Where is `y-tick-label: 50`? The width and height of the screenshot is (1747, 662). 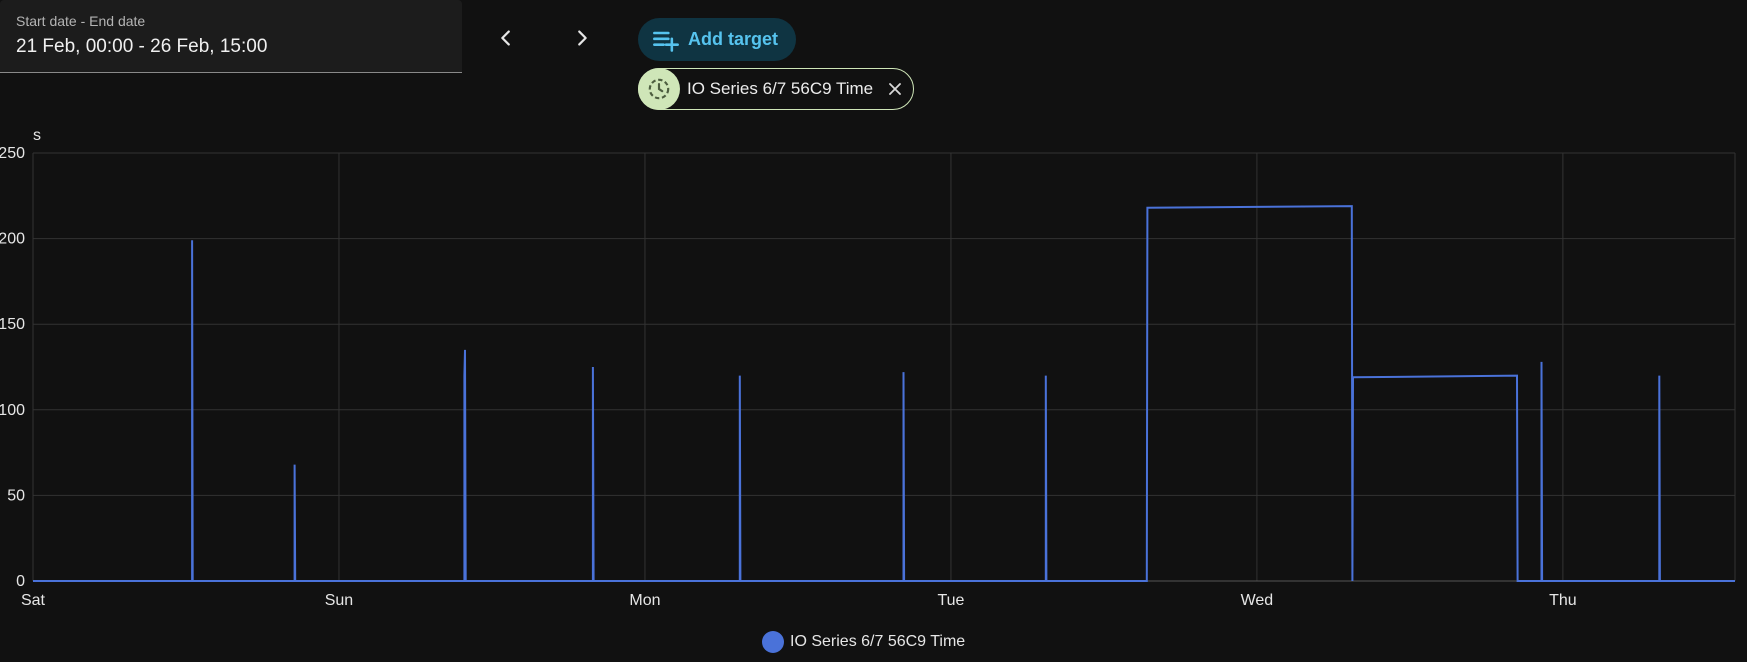 y-tick-label: 50 is located at coordinates (16, 495).